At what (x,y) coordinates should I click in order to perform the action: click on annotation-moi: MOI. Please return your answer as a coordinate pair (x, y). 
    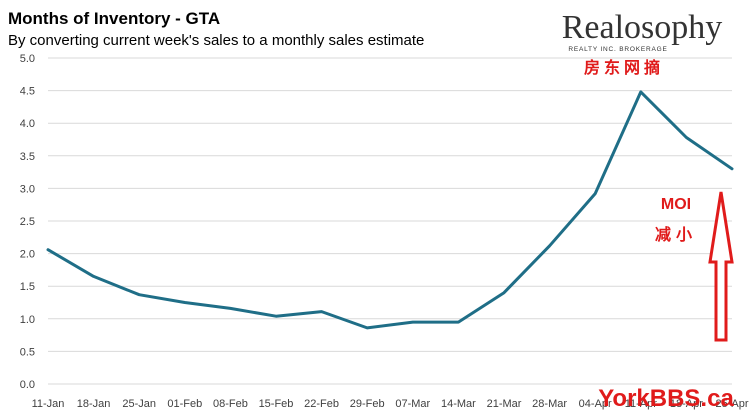
    Looking at the image, I should click on (676, 204).